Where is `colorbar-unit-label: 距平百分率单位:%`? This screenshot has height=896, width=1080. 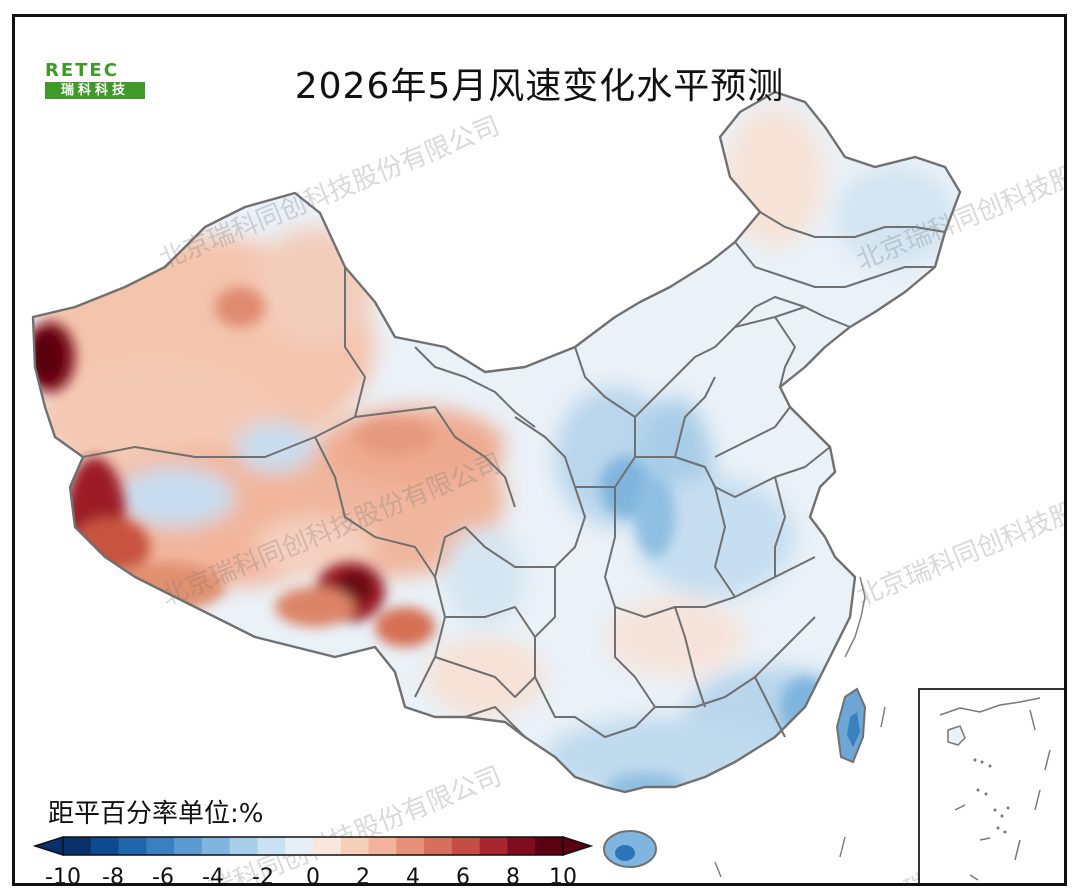 colorbar-unit-label: 距平百分率单位:% is located at coordinates (156, 814).